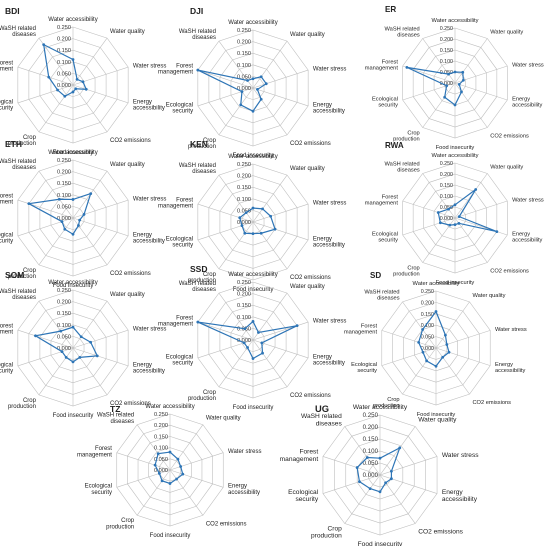 The height and width of the screenshot is (546, 550). I want to click on country-title: SOM, so click(14, 275).